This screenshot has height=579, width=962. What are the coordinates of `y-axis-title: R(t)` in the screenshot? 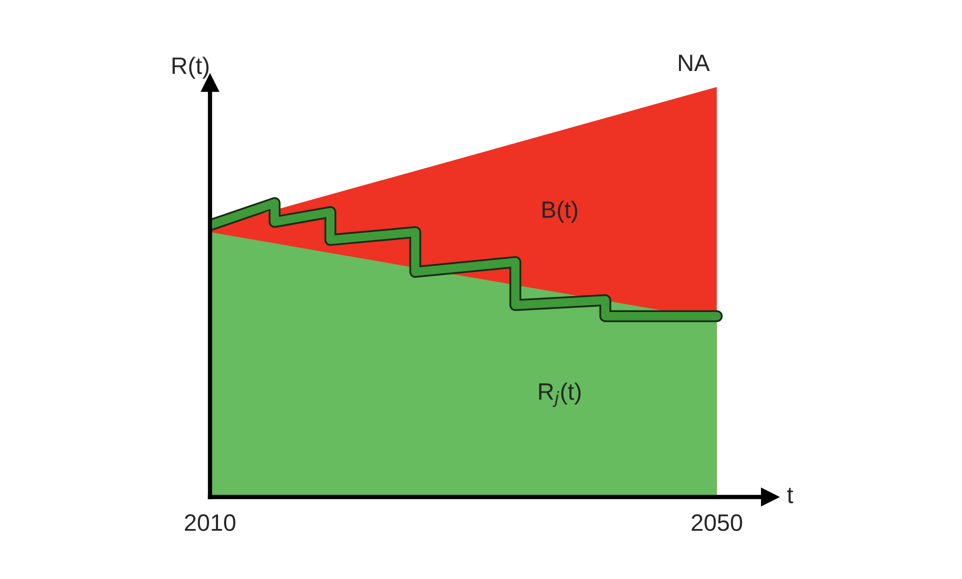 It's located at (190, 67).